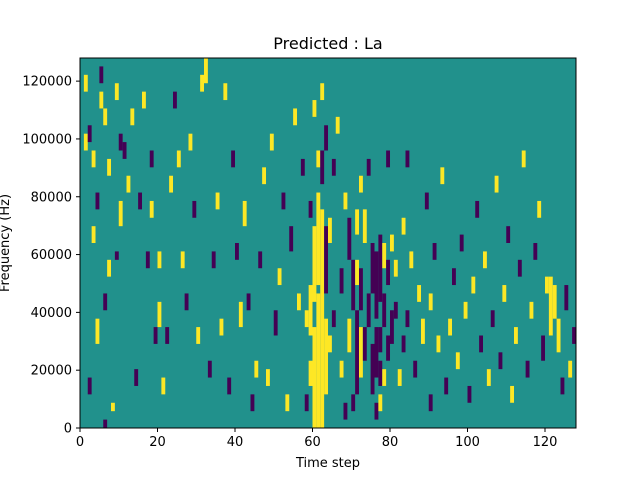 The image size is (640, 480). I want to click on x-tick-label: 80, so click(390, 442).